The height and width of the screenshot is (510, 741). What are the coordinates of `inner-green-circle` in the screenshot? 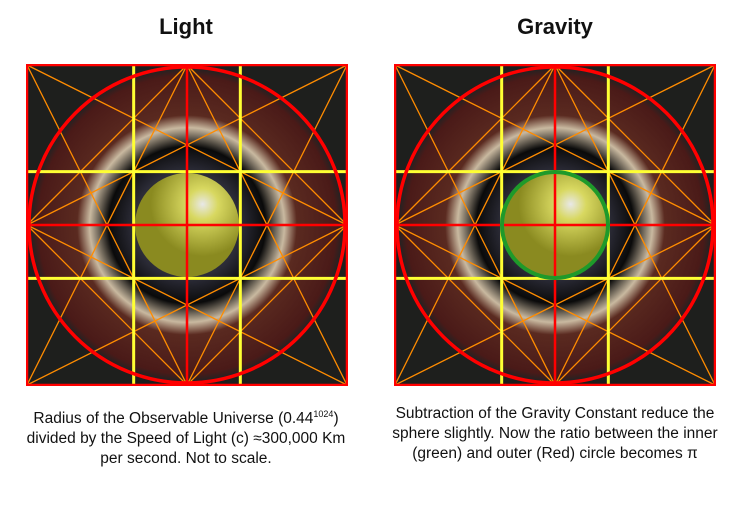 It's located at (555, 225).